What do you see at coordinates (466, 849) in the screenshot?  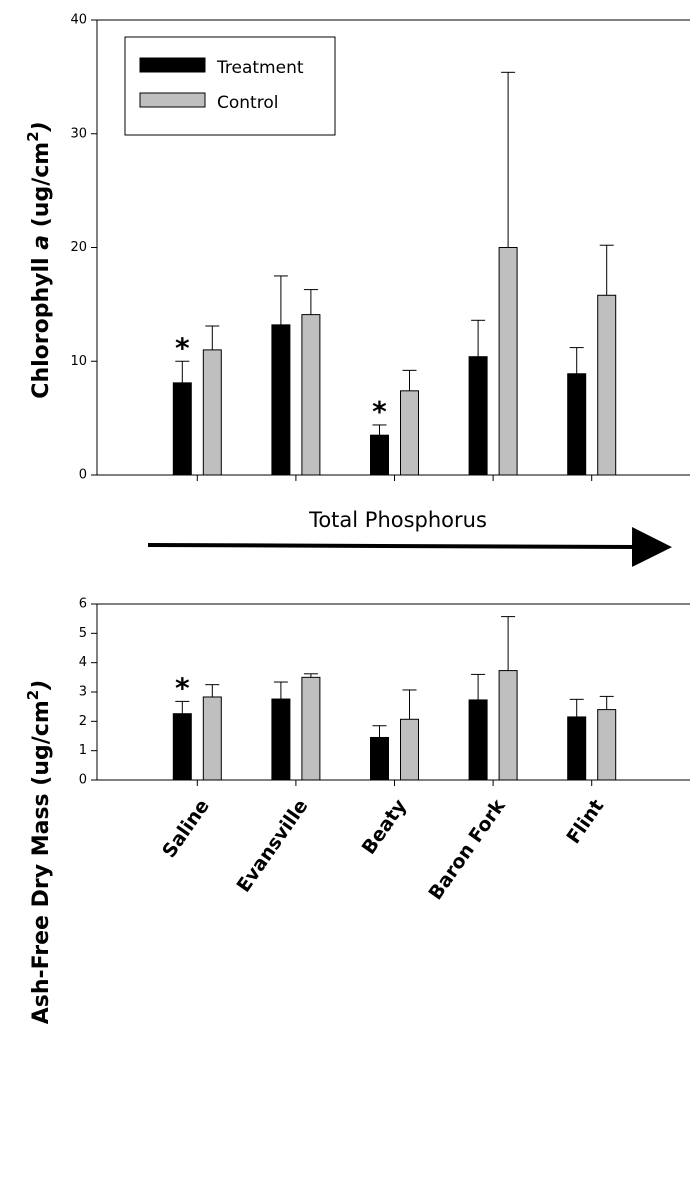 I see `x-tick-label: Baron Fork` at bounding box center [466, 849].